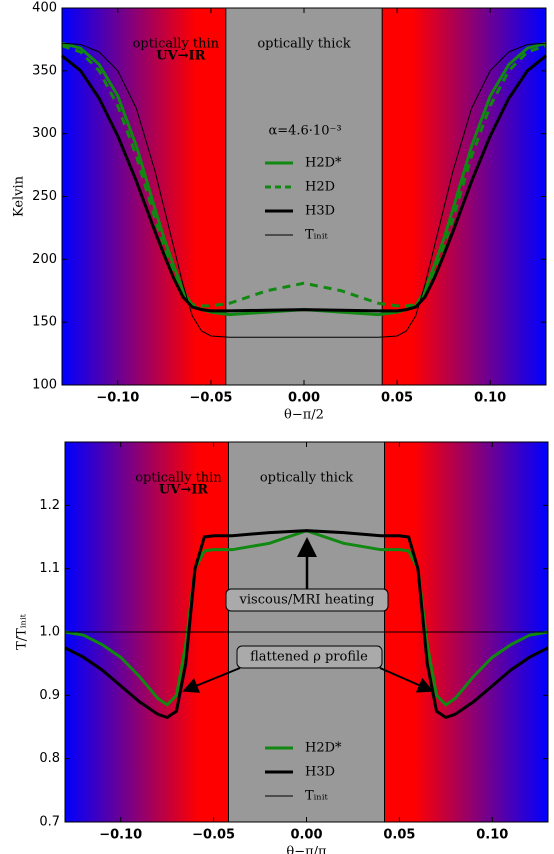 The width and height of the screenshot is (554, 854). What do you see at coordinates (49, 822) in the screenshot?
I see `y-tick-label: 0.7` at bounding box center [49, 822].